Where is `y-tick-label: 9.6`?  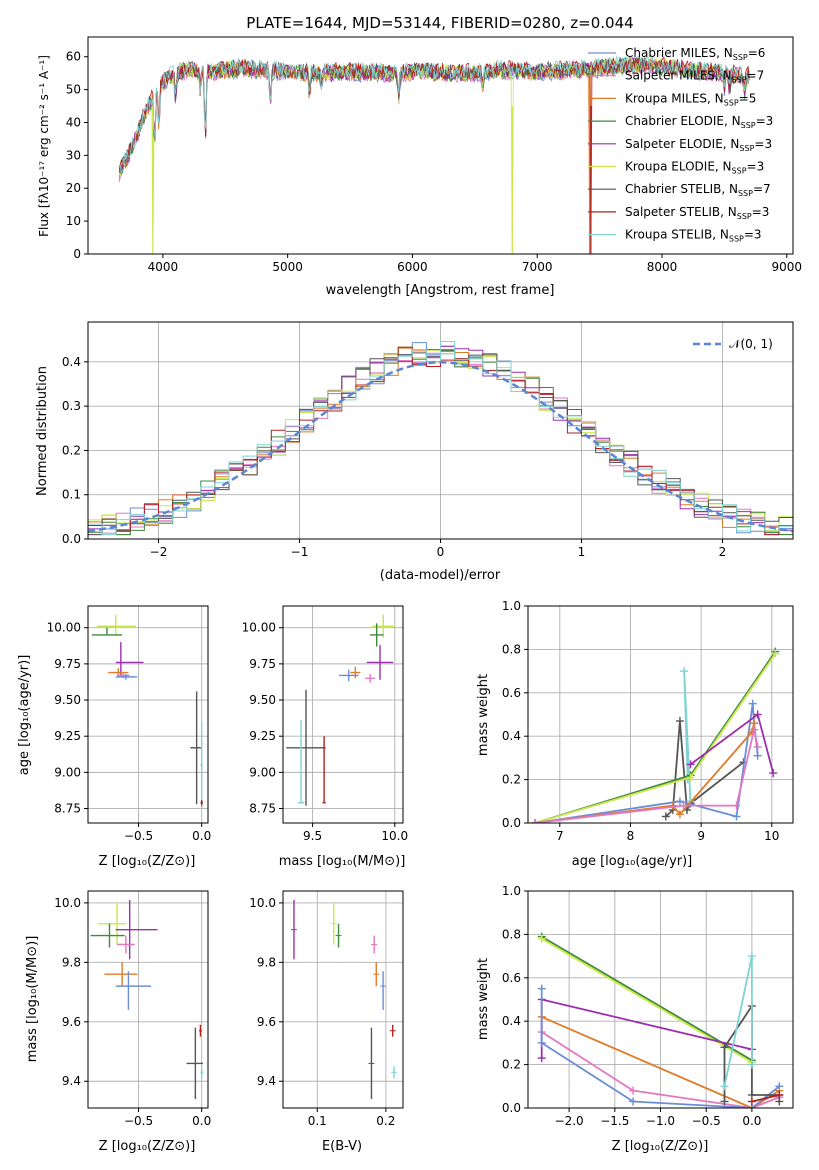
y-tick-label: 9.6 is located at coordinates (71, 1022).